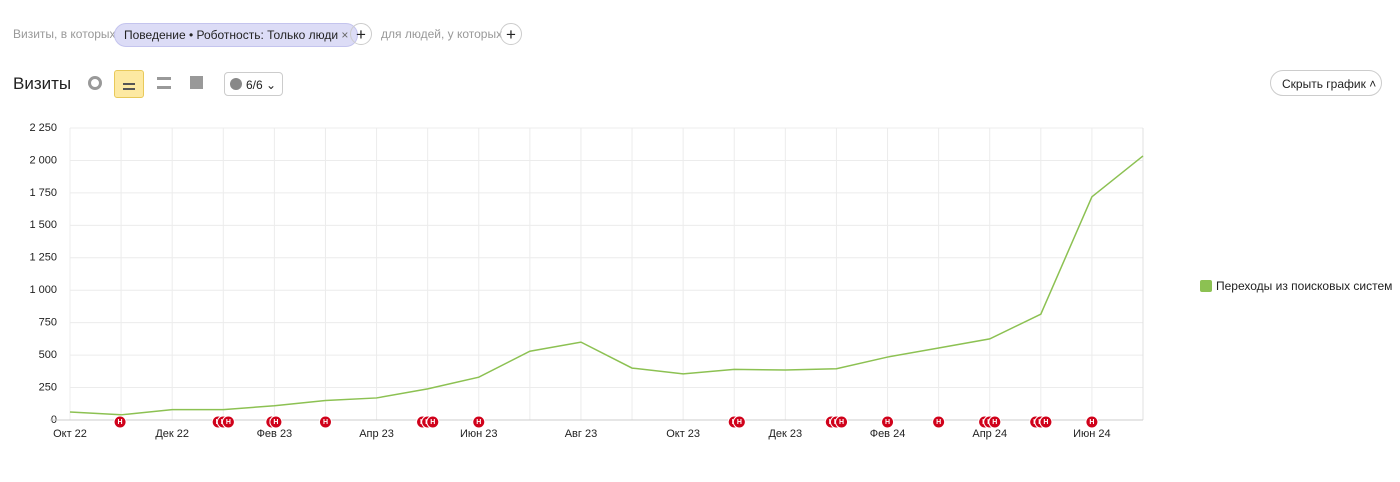  What do you see at coordinates (231, 35) in the screenshot?
I see `chip-text: Поведение • Роботность: Только люди` at bounding box center [231, 35].